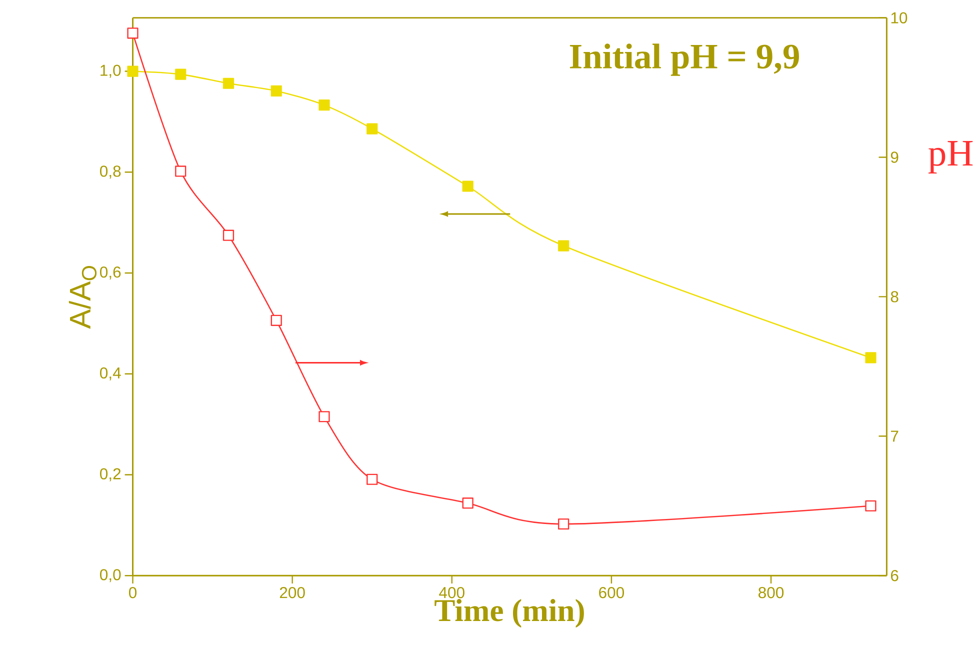 The width and height of the screenshot is (977, 663). Describe the element at coordinates (894, 157) in the screenshot. I see `y2-tick-label: 9` at that location.